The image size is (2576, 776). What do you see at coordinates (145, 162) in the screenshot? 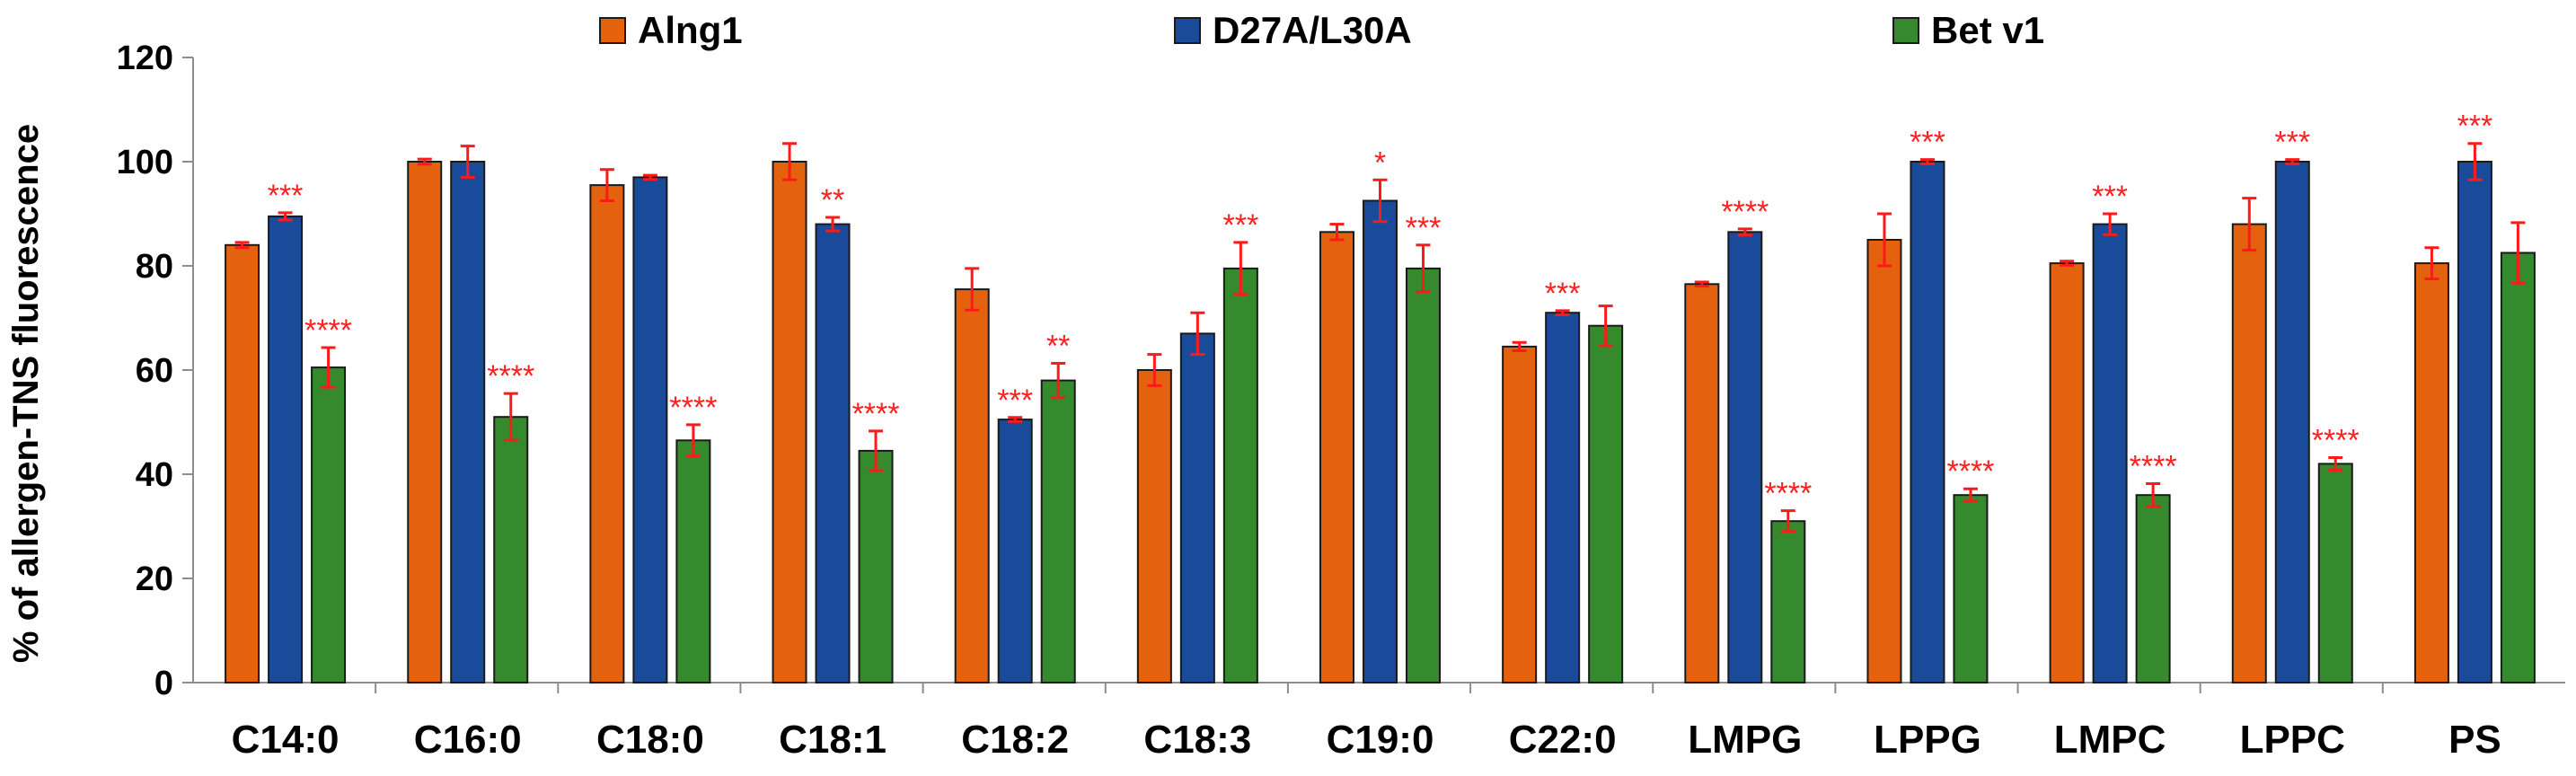
I see `y-tick-label: 100` at bounding box center [145, 162].